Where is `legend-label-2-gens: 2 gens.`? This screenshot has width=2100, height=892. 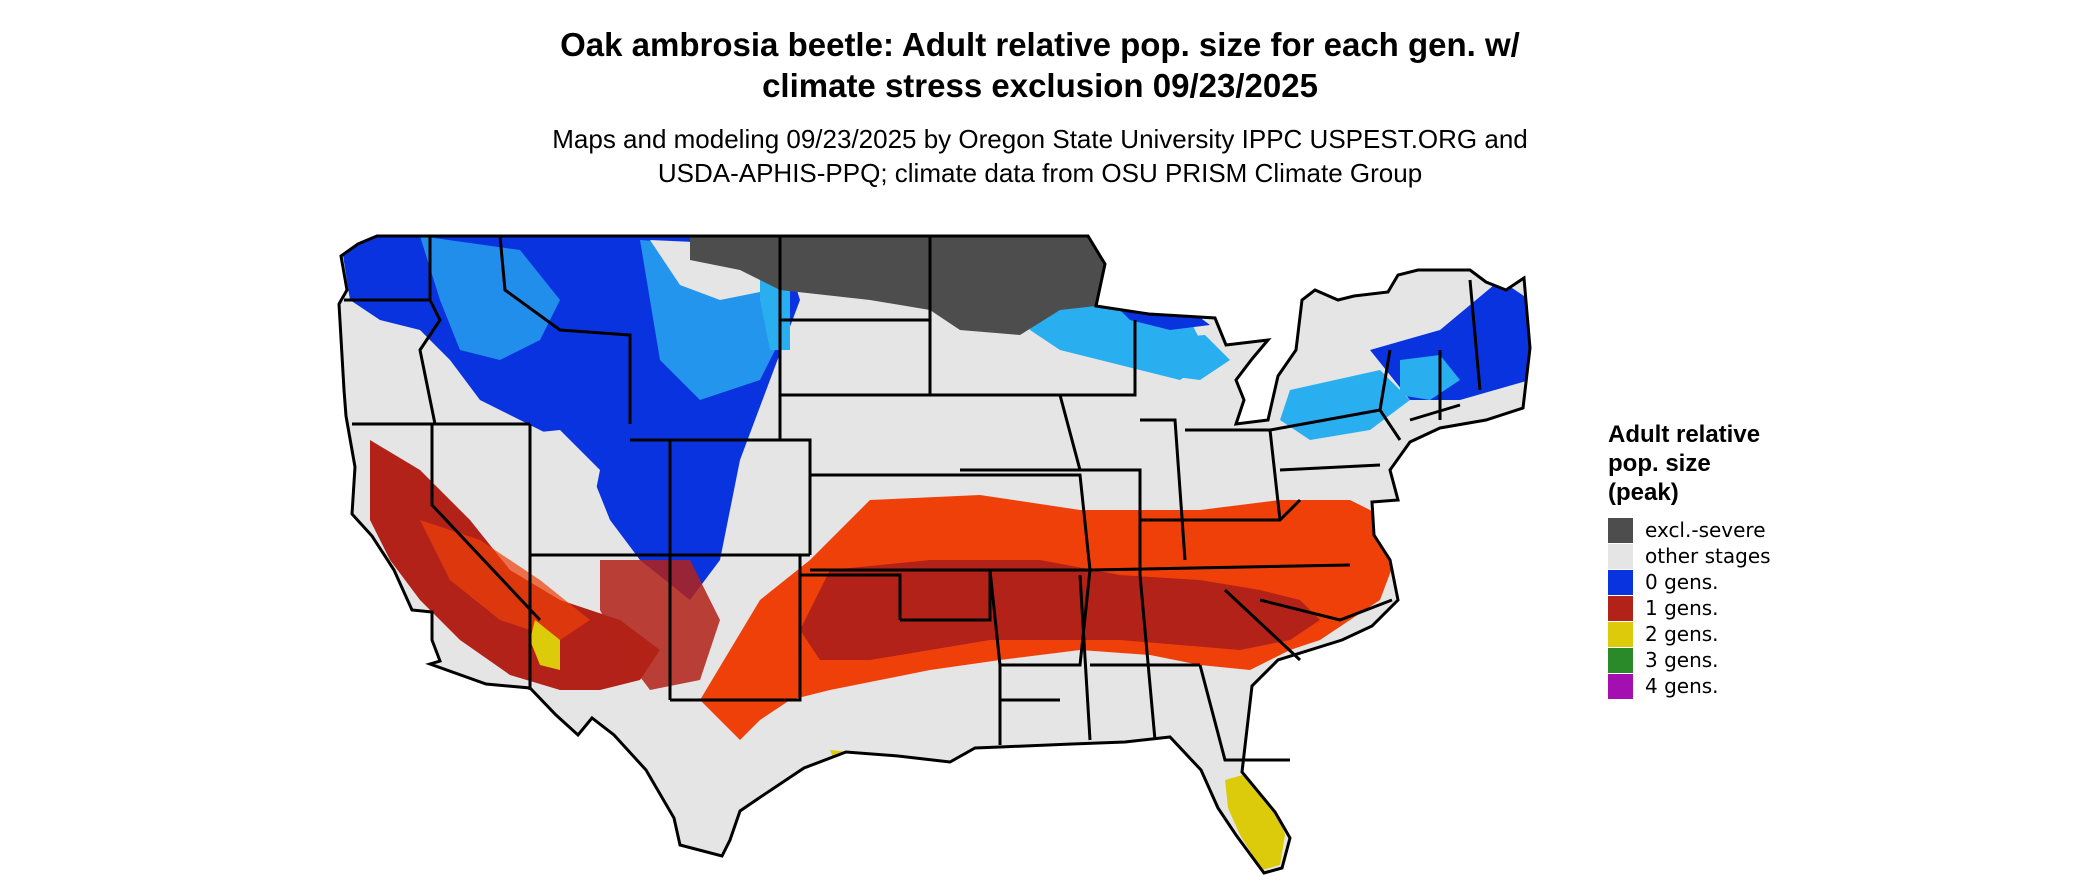 legend-label-2-gens: 2 gens. is located at coordinates (1682, 634).